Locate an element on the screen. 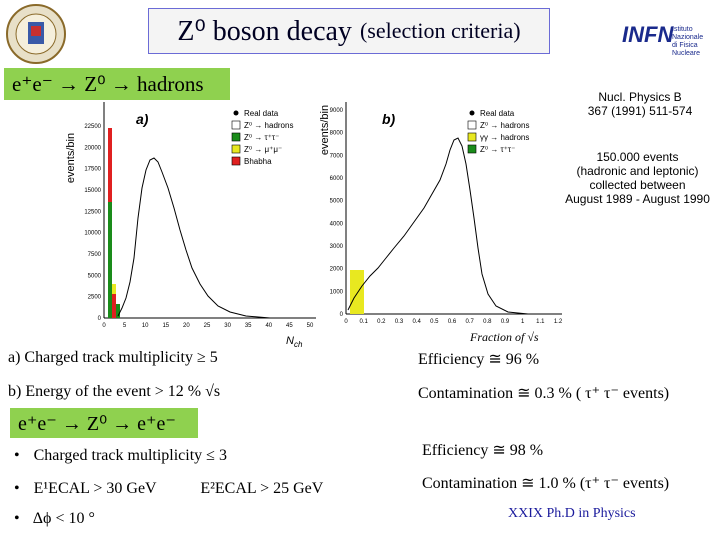 This screenshot has height=540, width=720. plot-a-xtick: 0 is located at coordinates (104, 326).